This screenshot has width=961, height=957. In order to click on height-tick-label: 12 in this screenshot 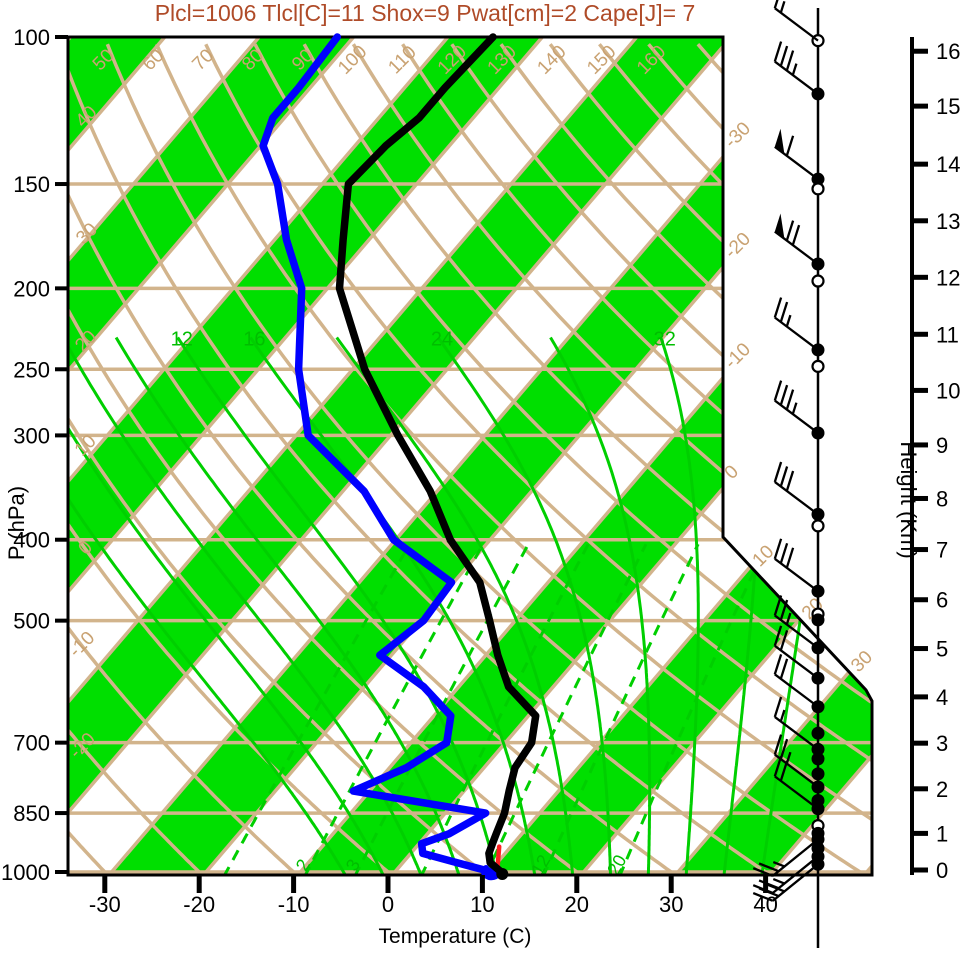, I will do `click(948, 277)`.